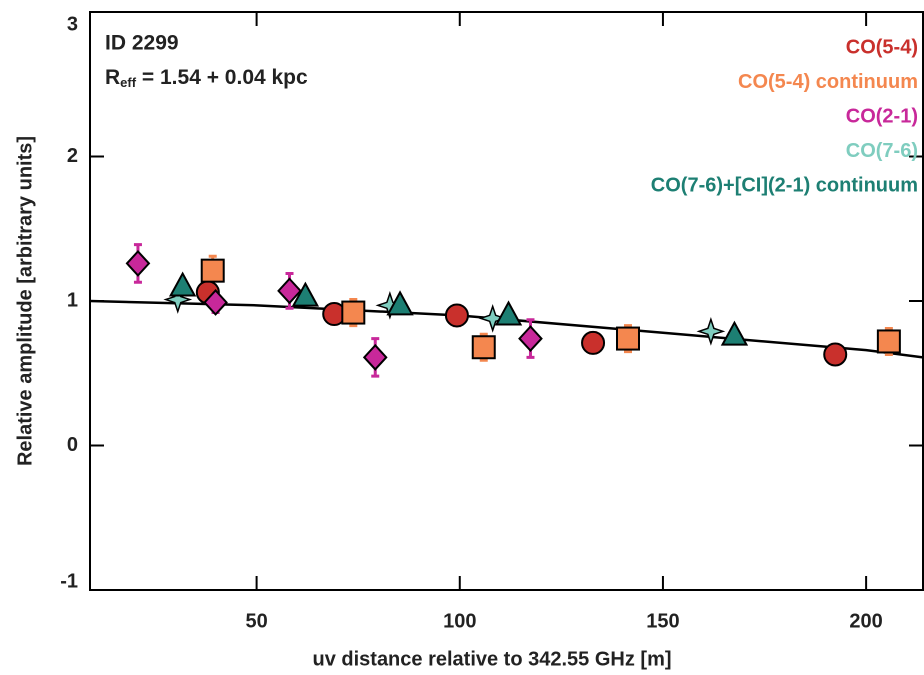  I want to click on annotation-reff: Reff = 1.54 + 0.04 kpc, so click(206, 78).